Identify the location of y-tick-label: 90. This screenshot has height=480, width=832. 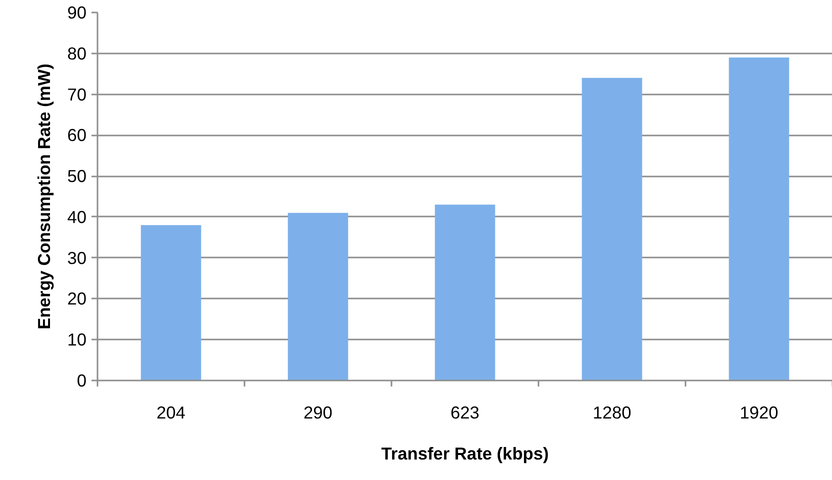
(77, 12).